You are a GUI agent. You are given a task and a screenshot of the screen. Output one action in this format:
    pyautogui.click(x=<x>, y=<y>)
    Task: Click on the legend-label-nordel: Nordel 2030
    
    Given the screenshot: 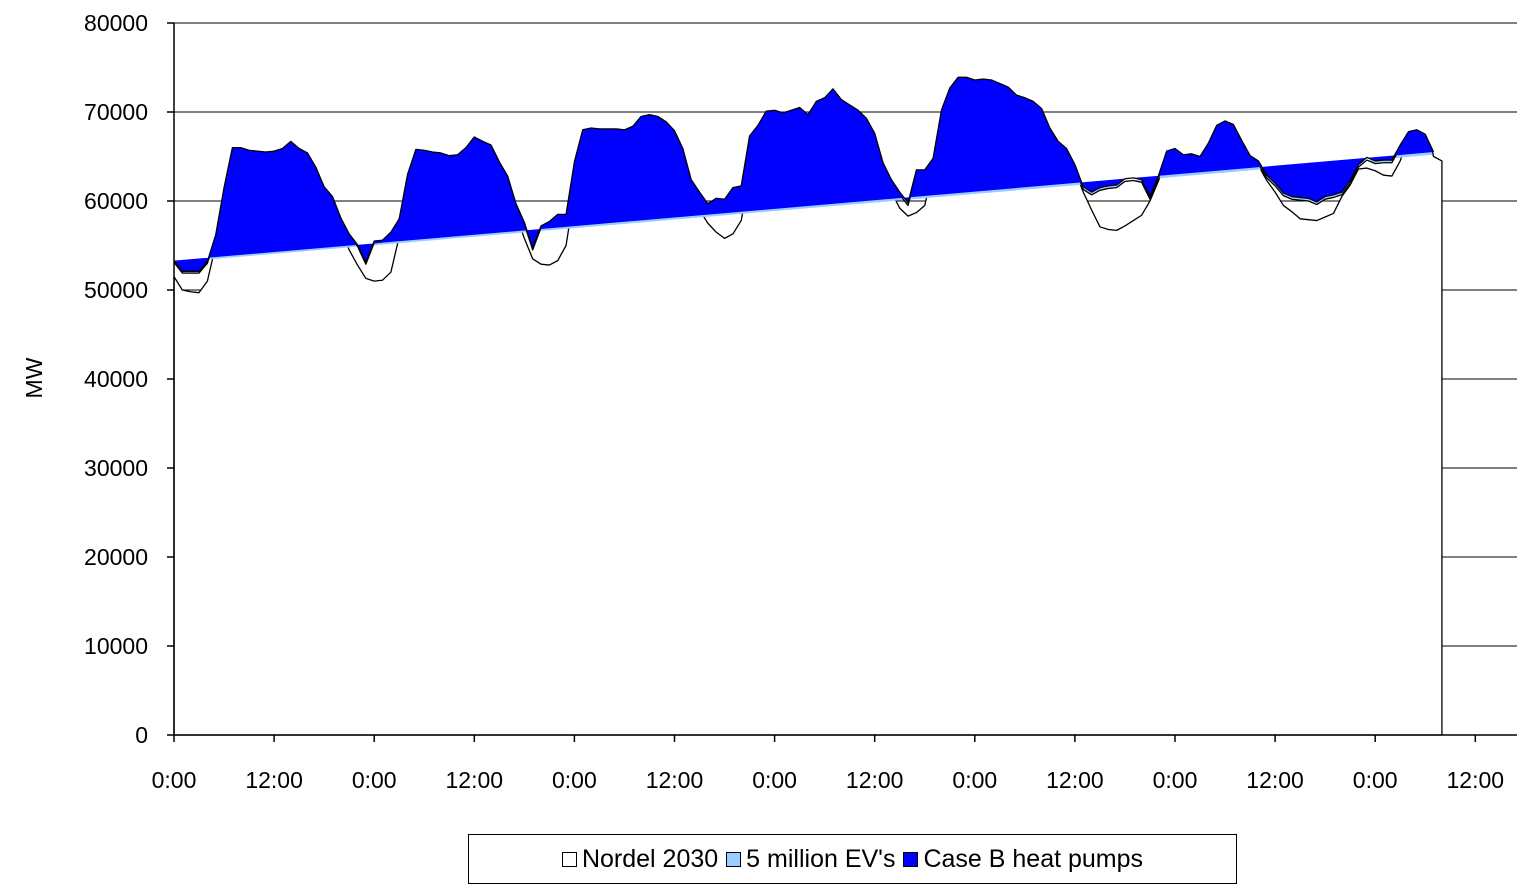 What is the action you would take?
    pyautogui.click(x=650, y=858)
    